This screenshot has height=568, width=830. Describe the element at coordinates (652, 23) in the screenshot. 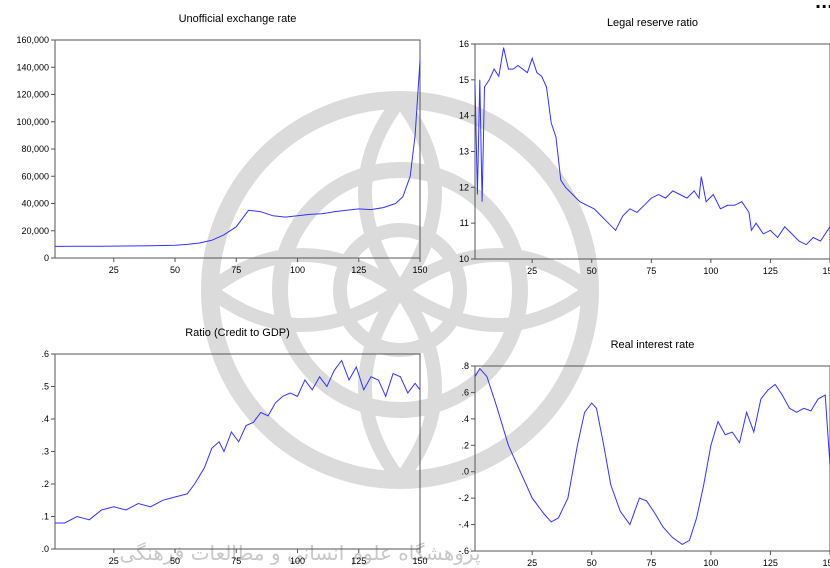

I see `chart-title: Legal reserve ratio` at that location.